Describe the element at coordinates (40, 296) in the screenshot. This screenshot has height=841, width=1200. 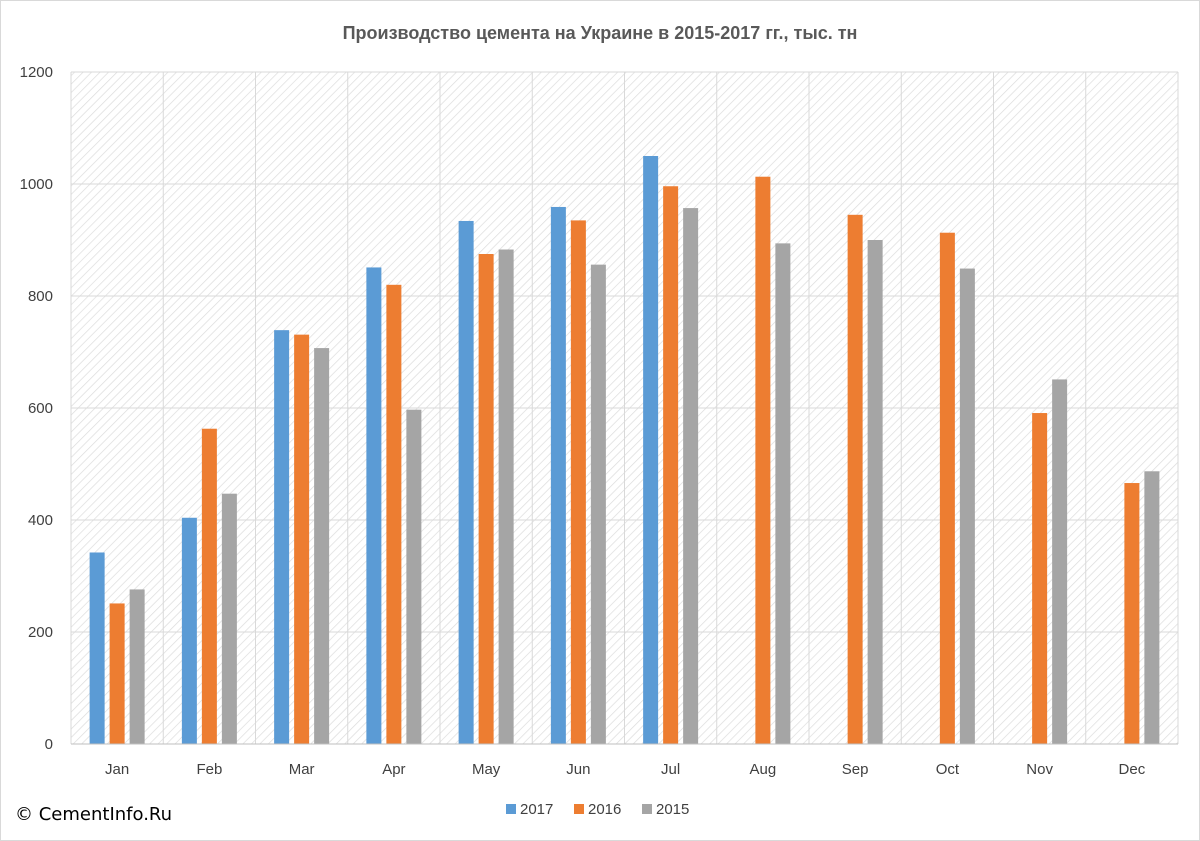
I see `y-tick-label: 800` at that location.